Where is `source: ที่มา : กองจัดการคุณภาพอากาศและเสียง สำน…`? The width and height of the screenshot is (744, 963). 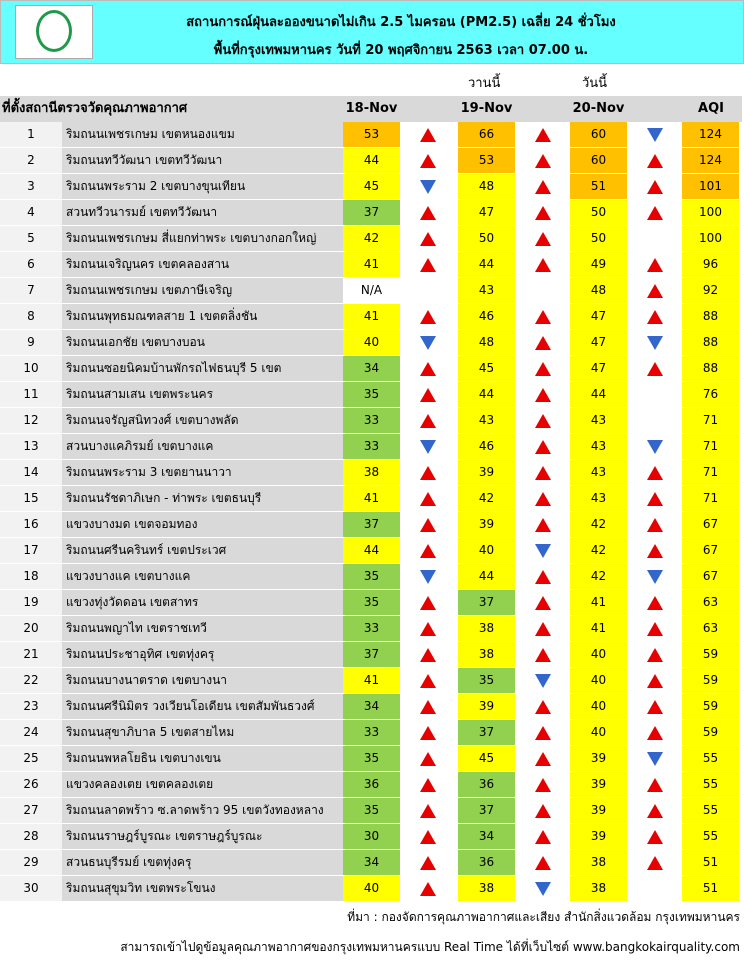
source: ที่มา : กองจัดการคุณภาพอากาศและเสียง สำน… is located at coordinates (543, 917).